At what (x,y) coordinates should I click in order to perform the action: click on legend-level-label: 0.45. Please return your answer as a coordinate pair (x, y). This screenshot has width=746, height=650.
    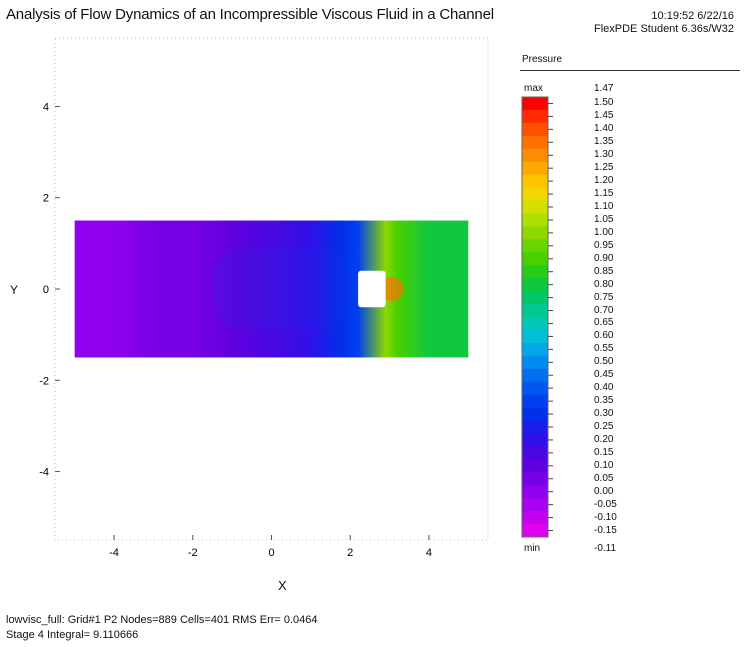
    Looking at the image, I should click on (604, 375).